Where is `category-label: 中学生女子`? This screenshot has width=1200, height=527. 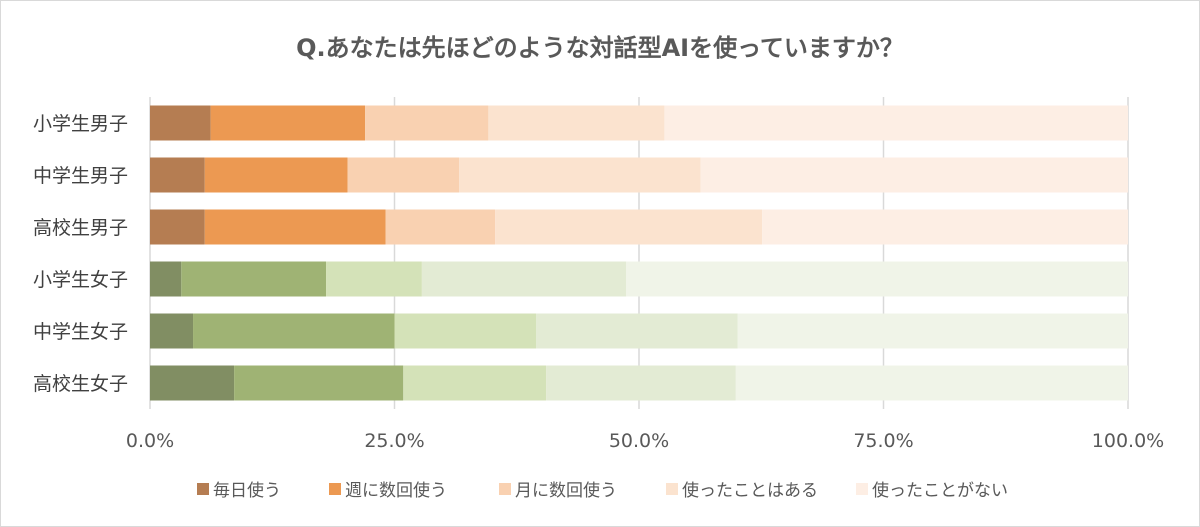
category-label: 中学生女子 is located at coordinates (80, 332).